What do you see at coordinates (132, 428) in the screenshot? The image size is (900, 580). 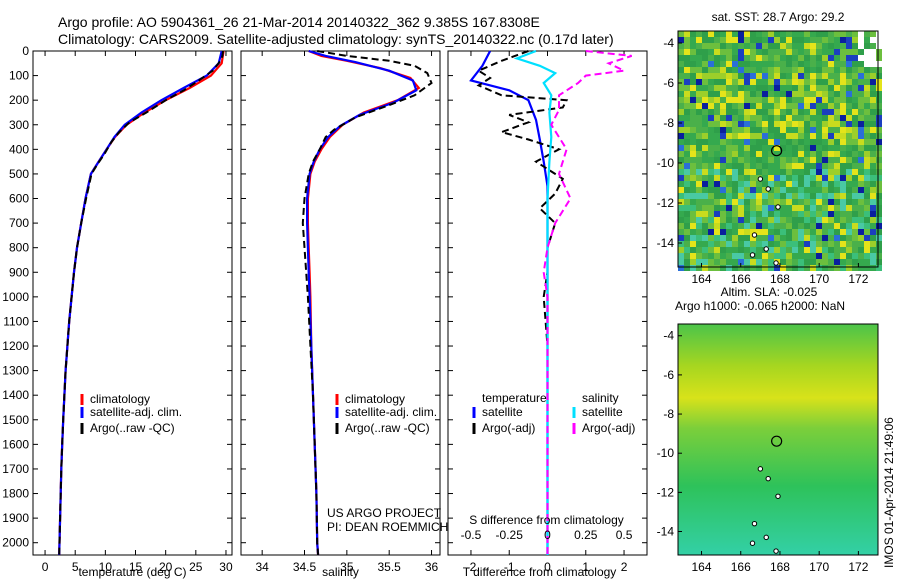 I see `legend-argo-label: Argo(..raw -QC)` at bounding box center [132, 428].